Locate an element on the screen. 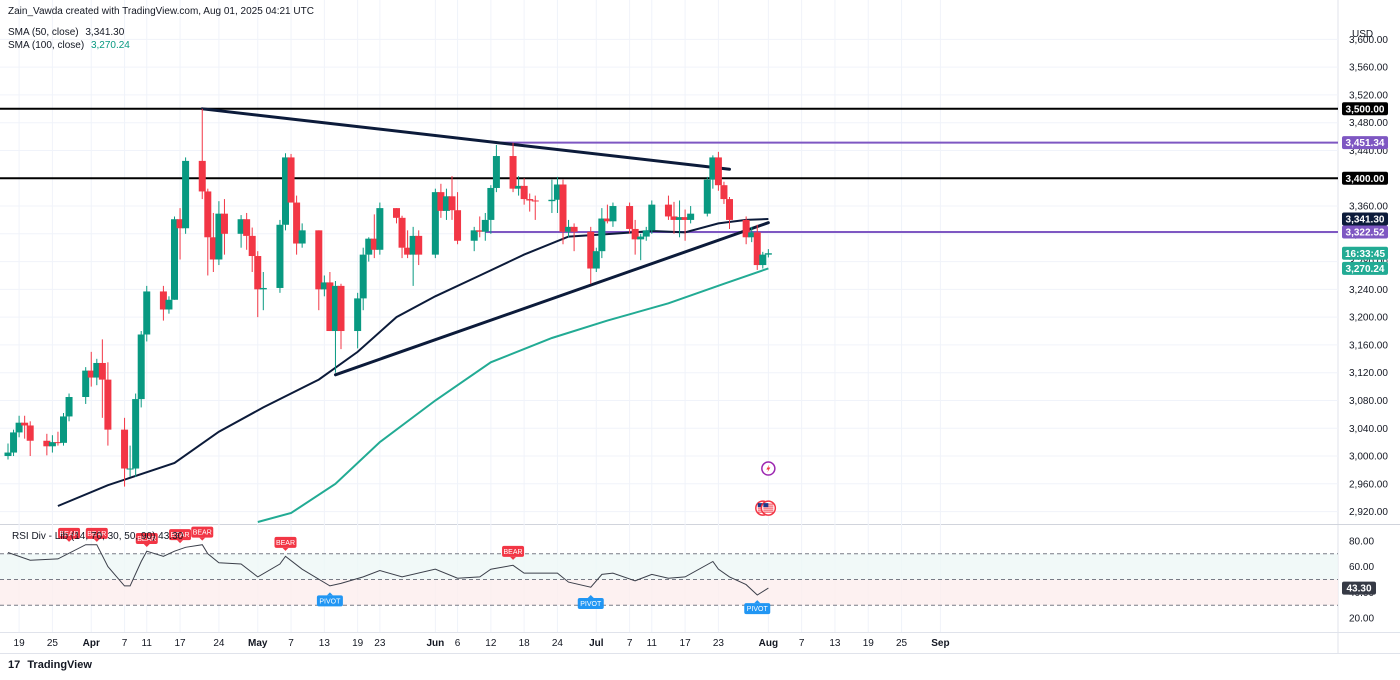  level-price-tag-label: 3,500.00 is located at coordinates (1365, 109).